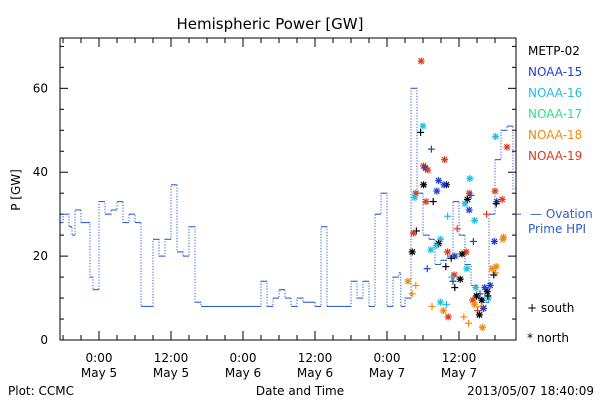 This screenshot has width=600, height=400. What do you see at coordinates (555, 114) in the screenshot?
I see `legend-item-noaa-17: NOAA-17` at bounding box center [555, 114].